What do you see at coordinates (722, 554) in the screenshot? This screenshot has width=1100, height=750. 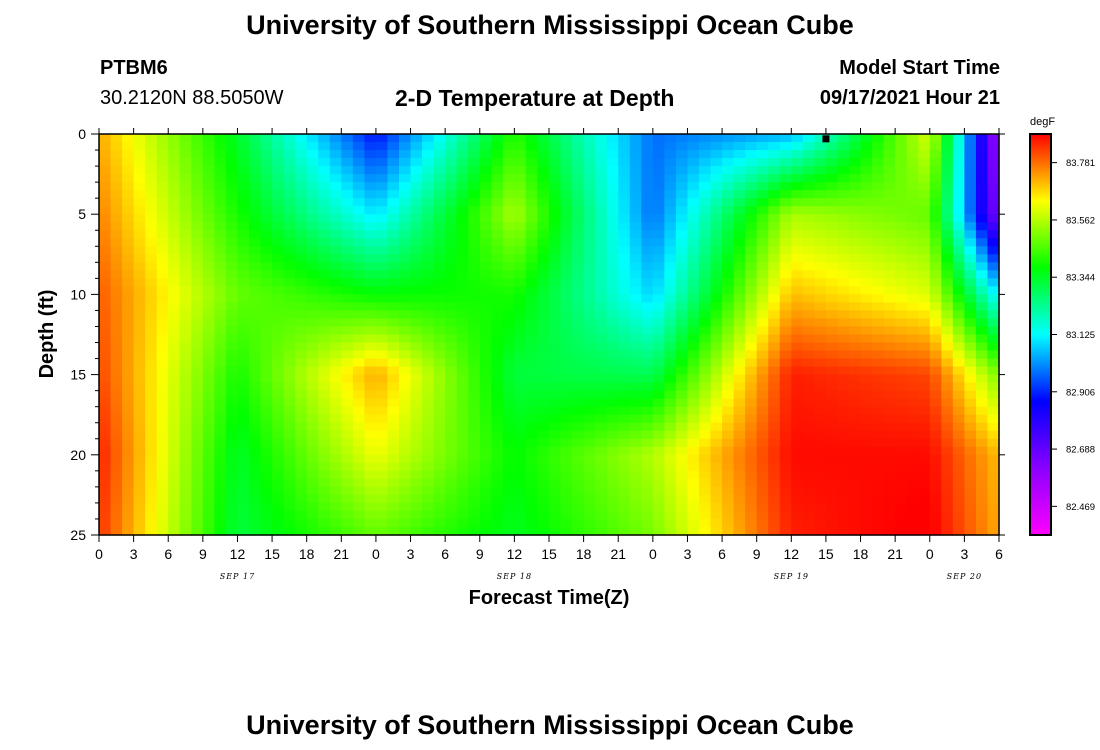 I see `x-tick-label: 6` at bounding box center [722, 554].